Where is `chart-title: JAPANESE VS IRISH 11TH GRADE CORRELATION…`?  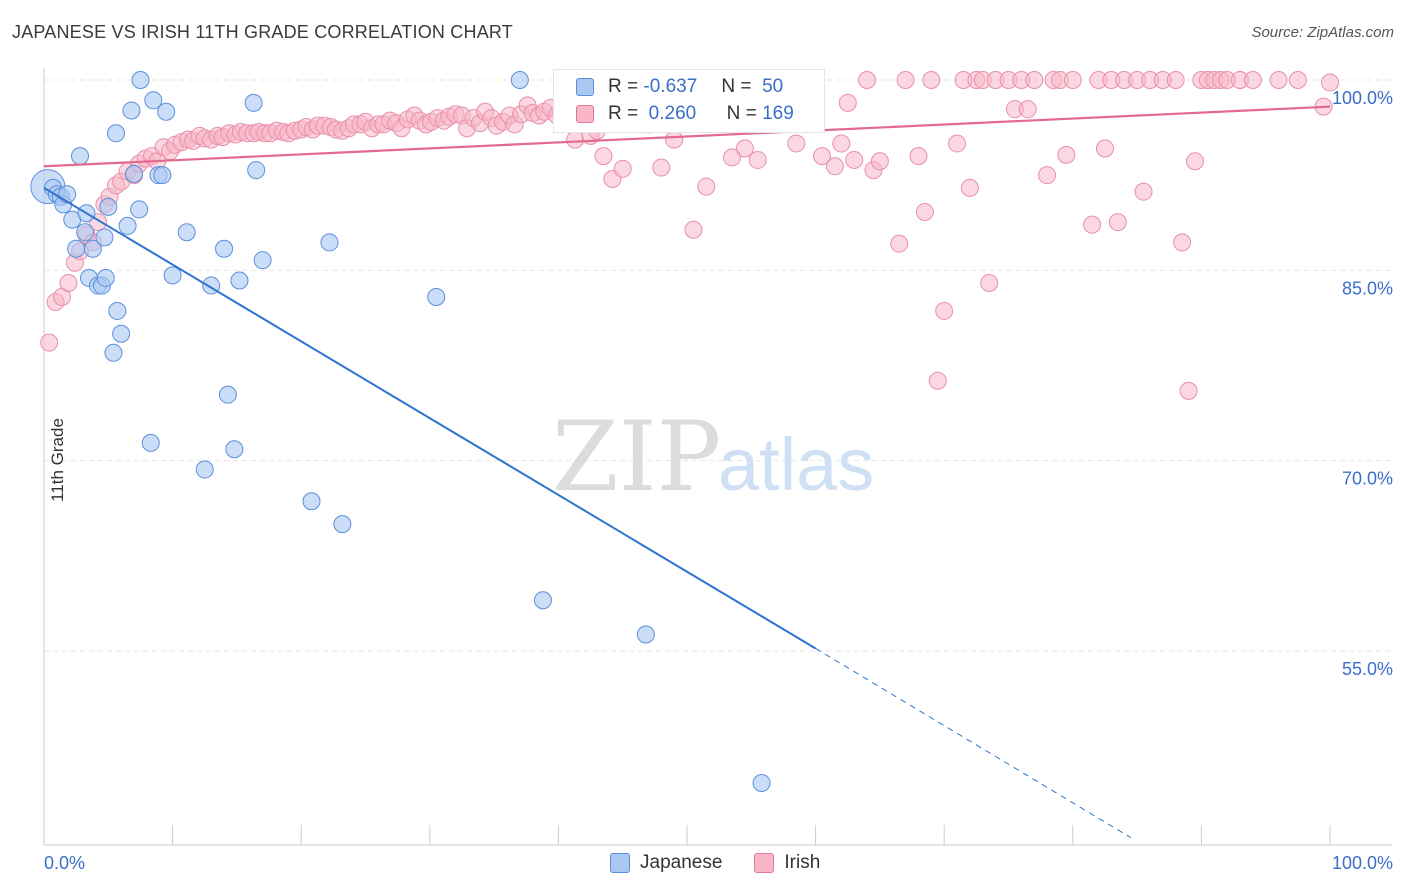
chart-title: JAPANESE VS IRISH 11TH GRADE CORRELATION… is located at coordinates (262, 32).